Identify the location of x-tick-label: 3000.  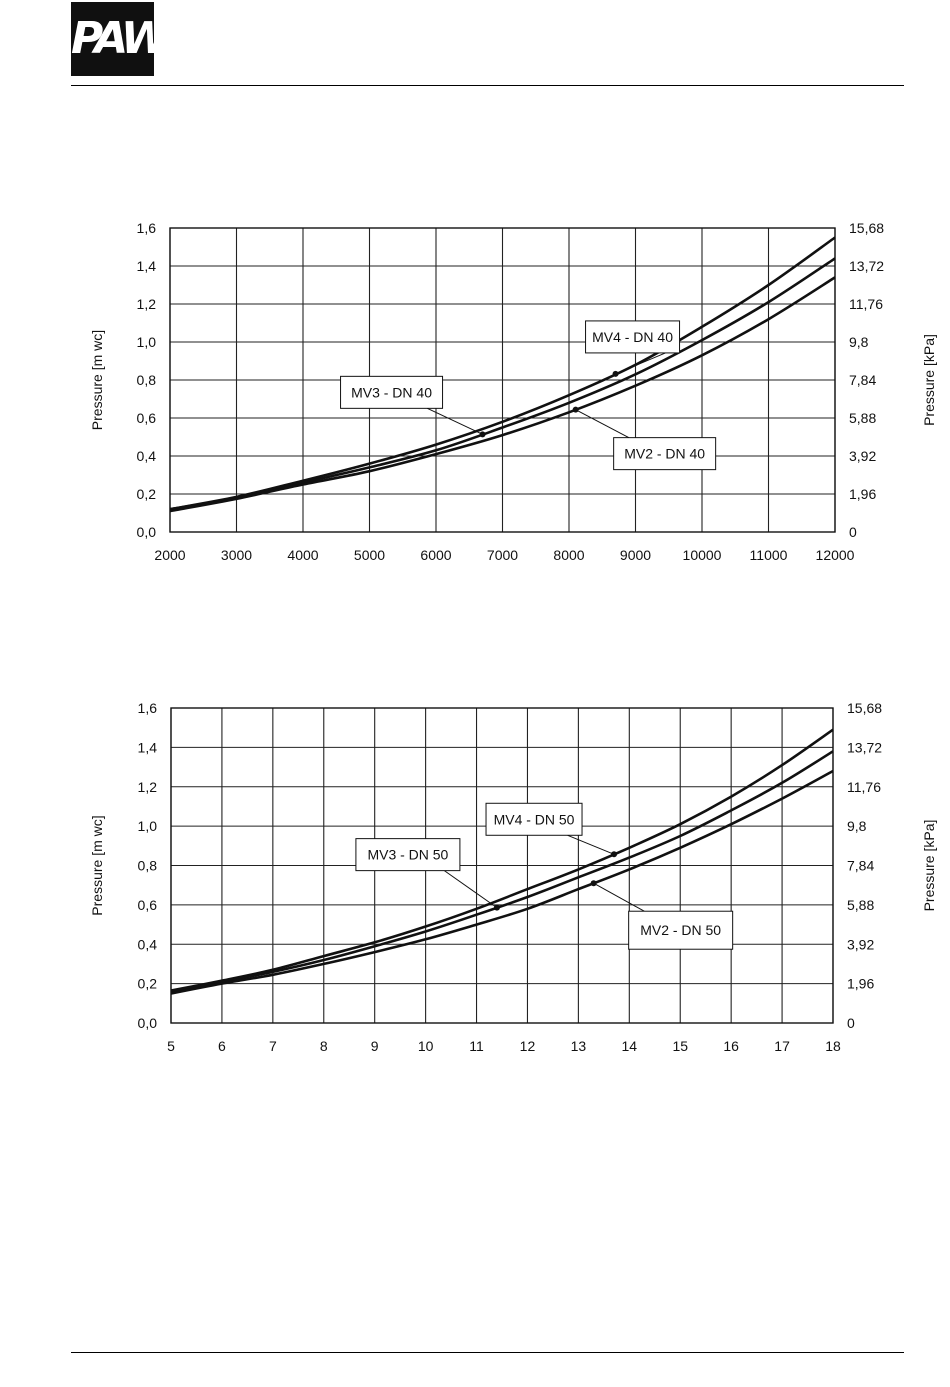
(236, 555).